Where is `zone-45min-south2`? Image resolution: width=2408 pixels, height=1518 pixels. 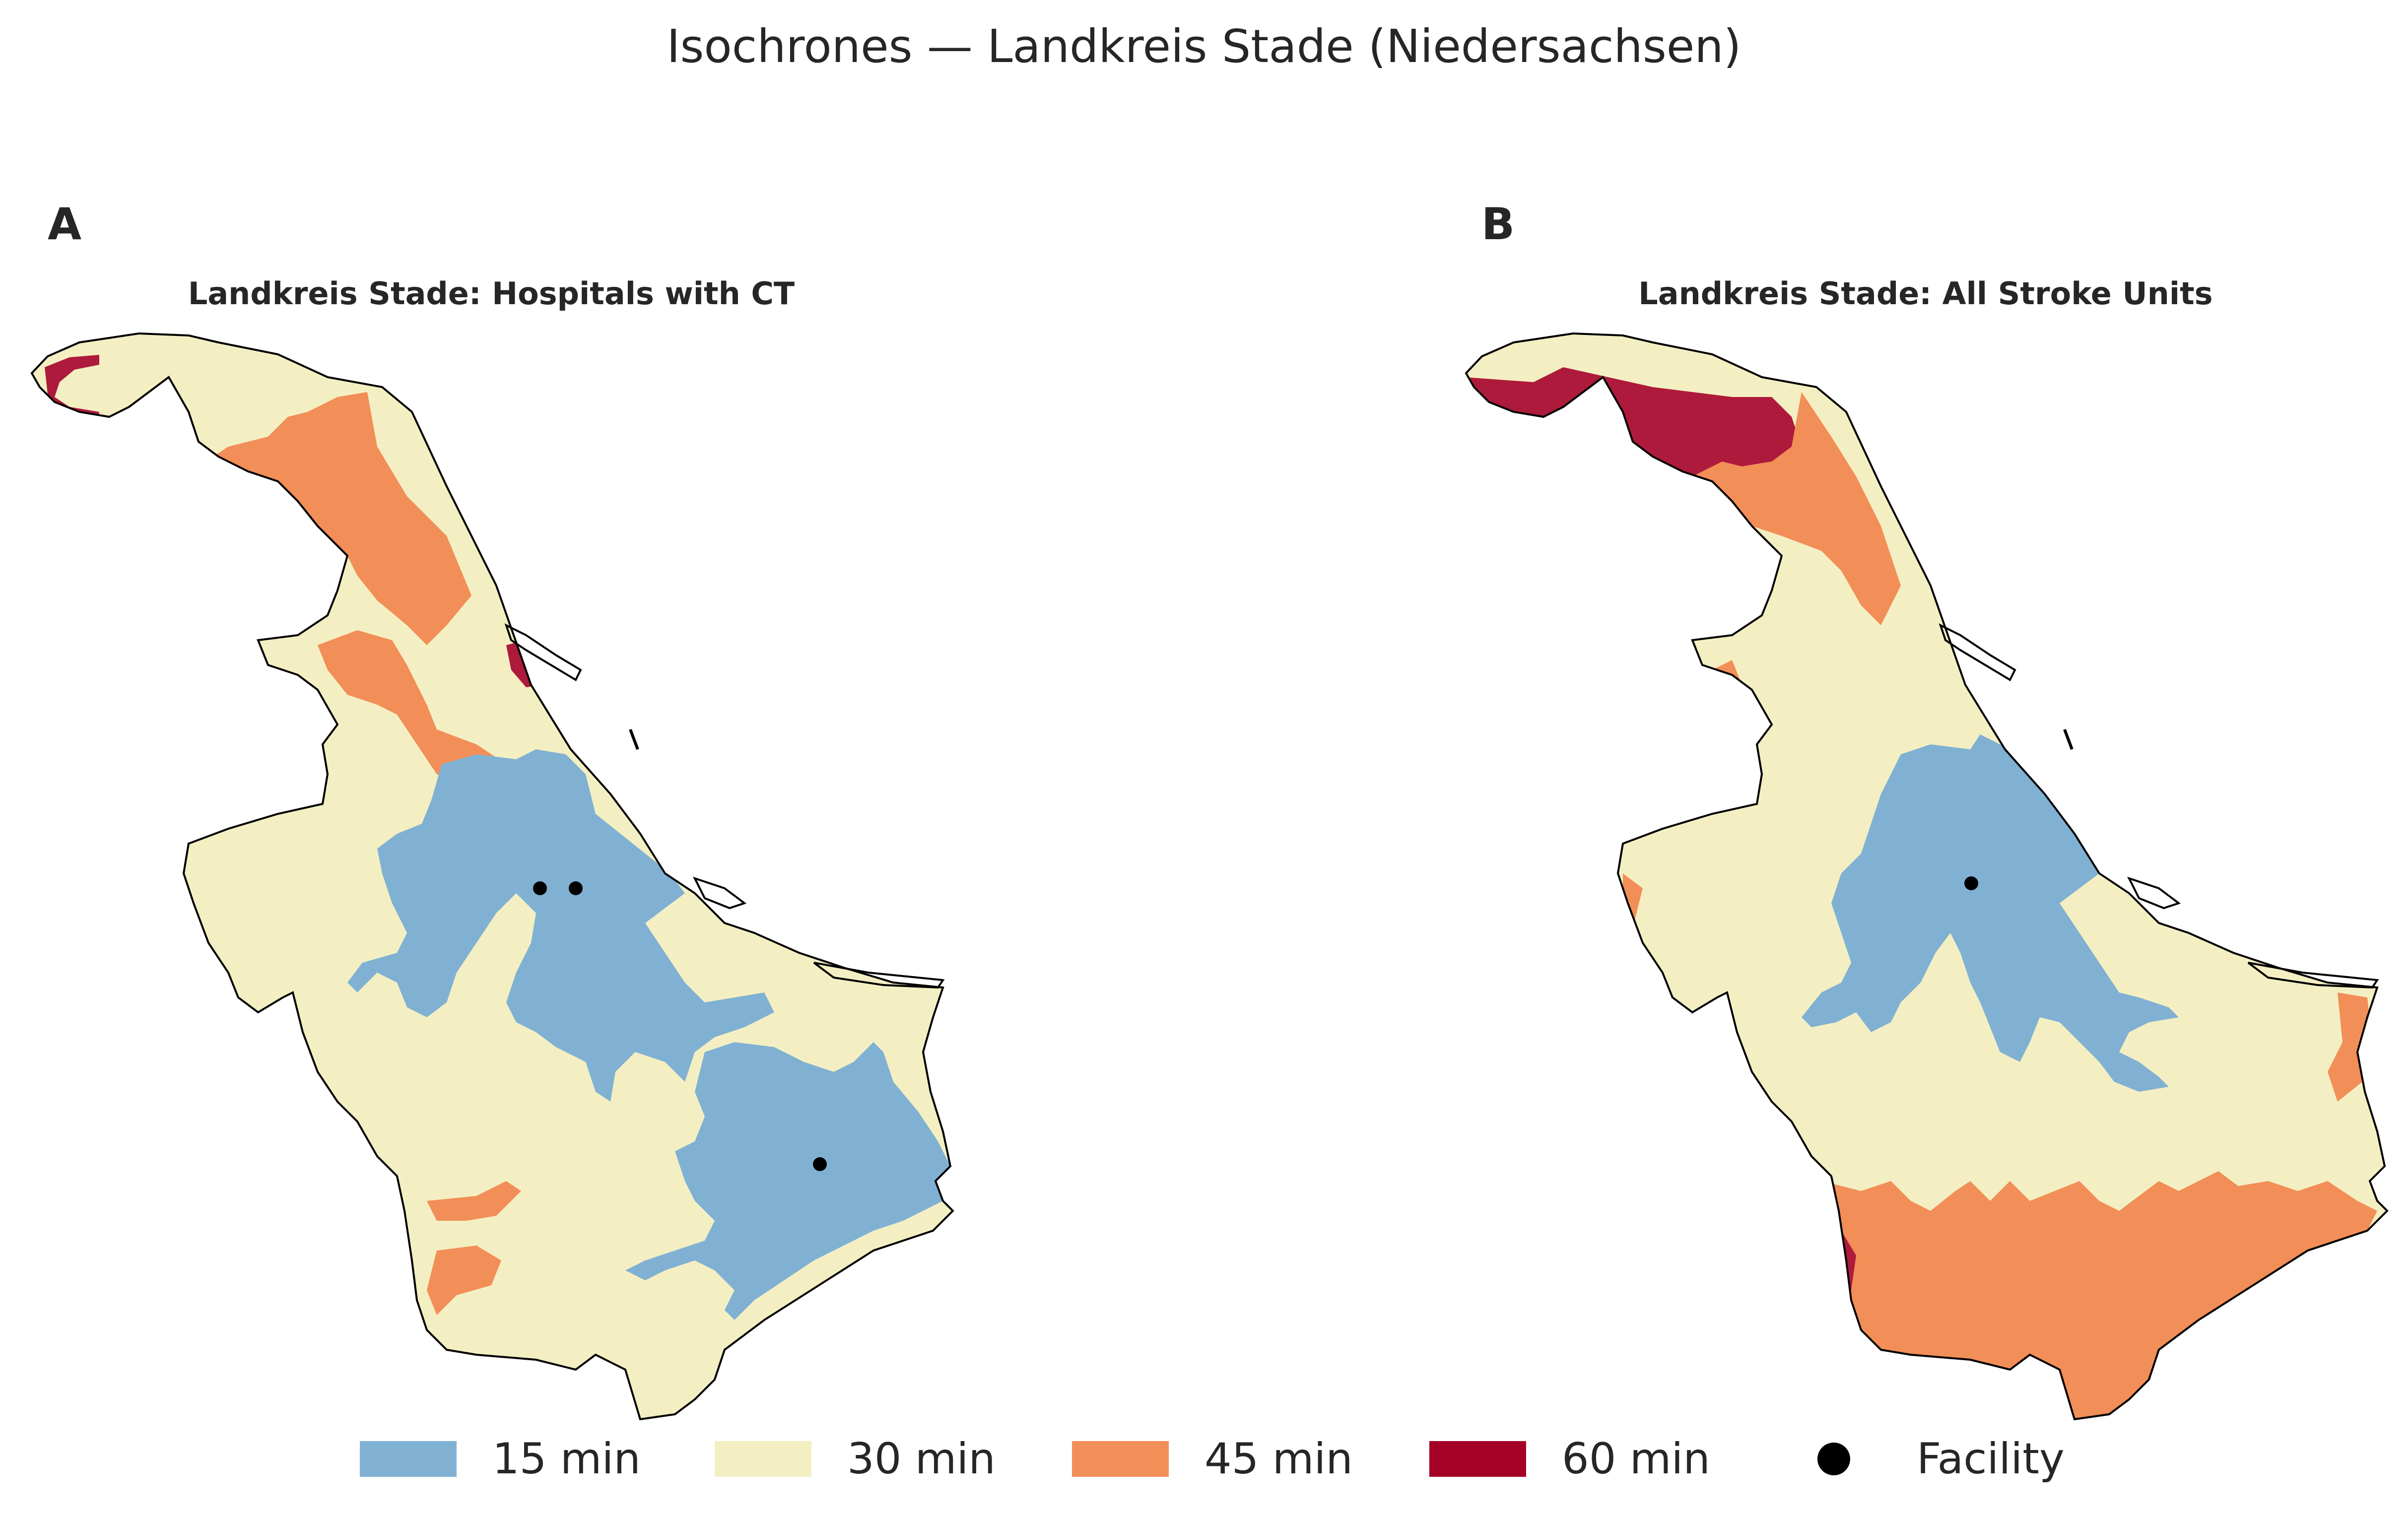
zone-45min-south2 is located at coordinates (464, 1280).